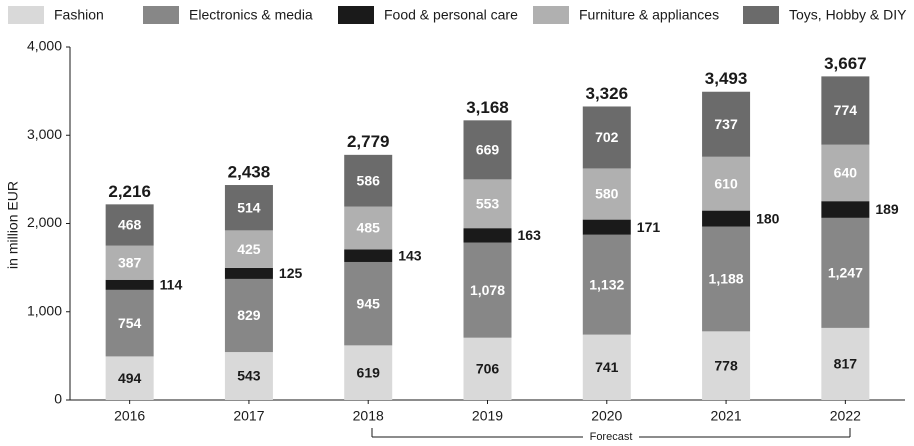  I want to click on value-label: 1,247, so click(845, 273).